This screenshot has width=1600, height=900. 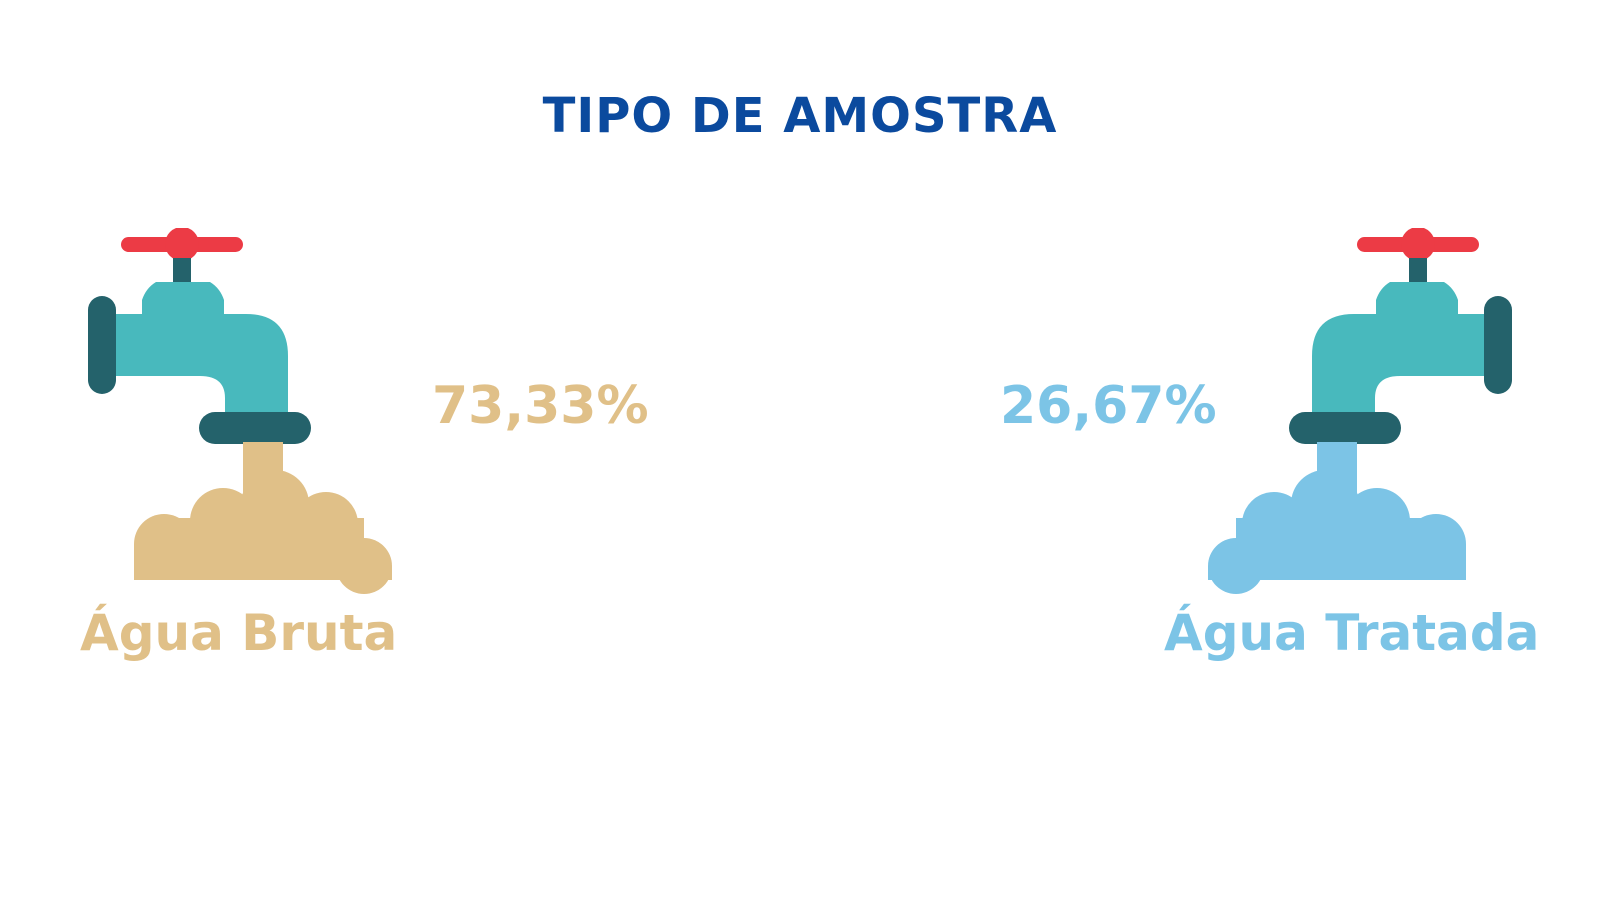 I want to click on treated-water-label: Água Tratada, so click(x=1352, y=633).